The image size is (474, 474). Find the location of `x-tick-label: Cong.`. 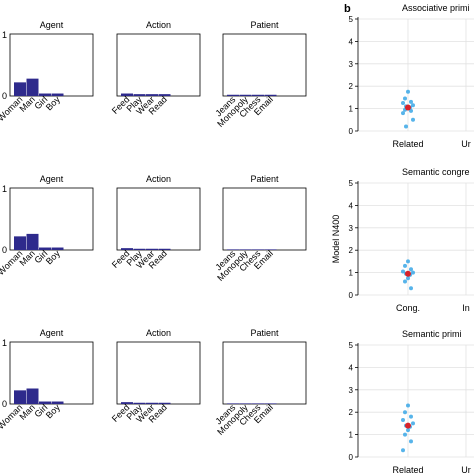

x-tick-label: Cong. is located at coordinates (408, 308).